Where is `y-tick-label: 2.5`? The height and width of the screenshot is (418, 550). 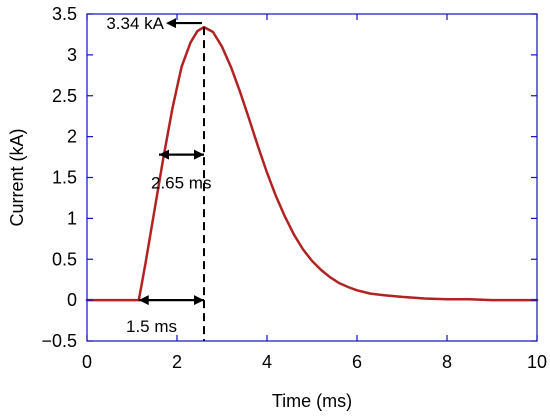
y-tick-label: 2.5 is located at coordinates (64, 96).